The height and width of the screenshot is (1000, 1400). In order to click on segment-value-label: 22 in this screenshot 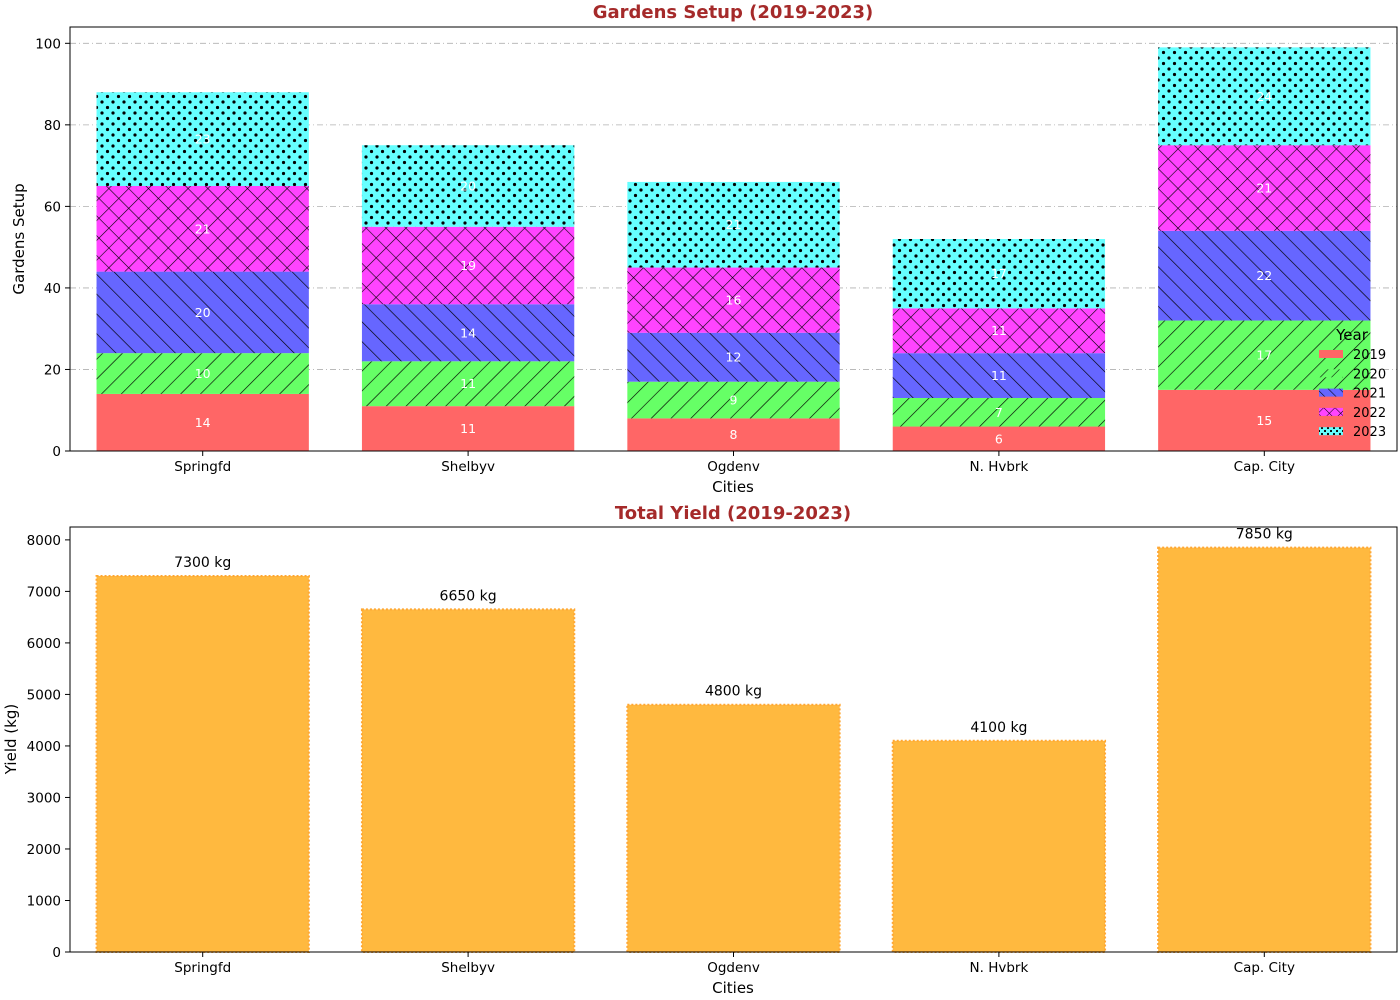, I will do `click(1264, 275)`.